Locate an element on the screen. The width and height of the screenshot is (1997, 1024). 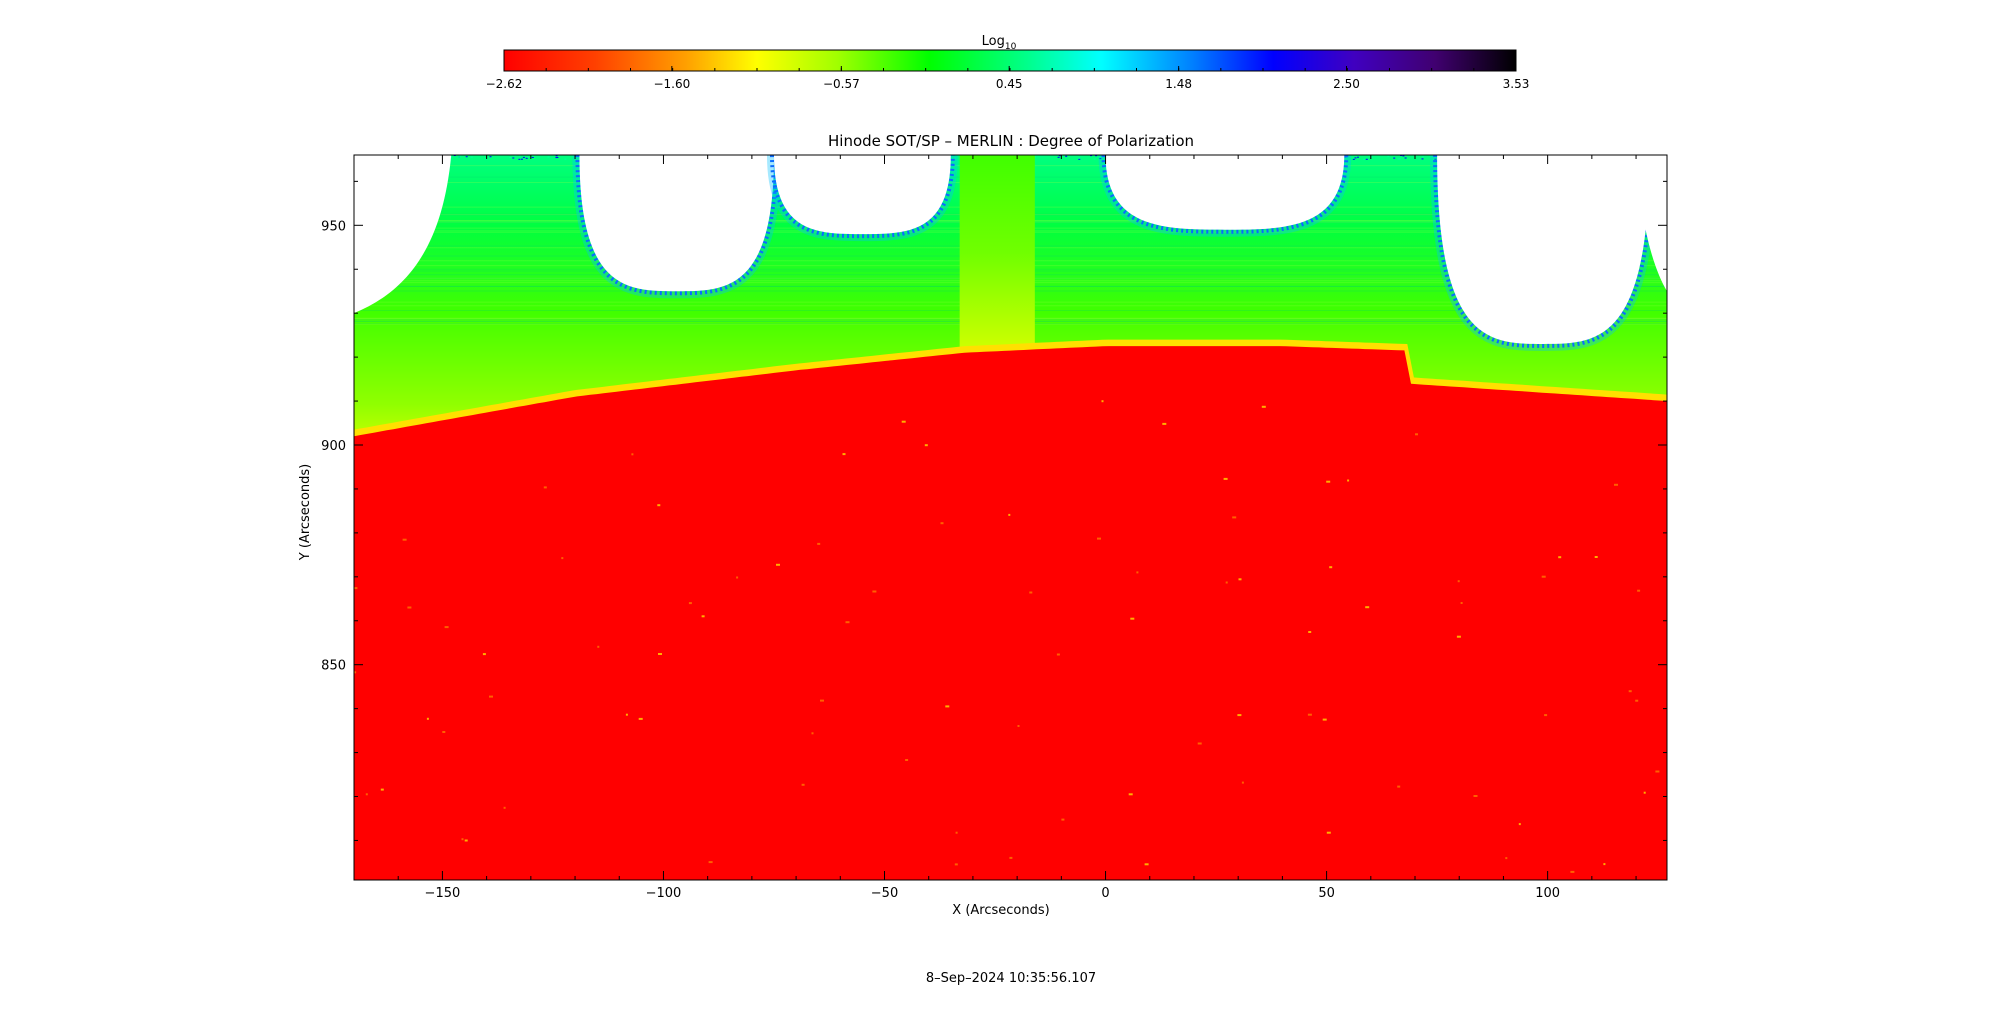
colorbar-tick-label: 2.50 is located at coordinates (1346, 84).